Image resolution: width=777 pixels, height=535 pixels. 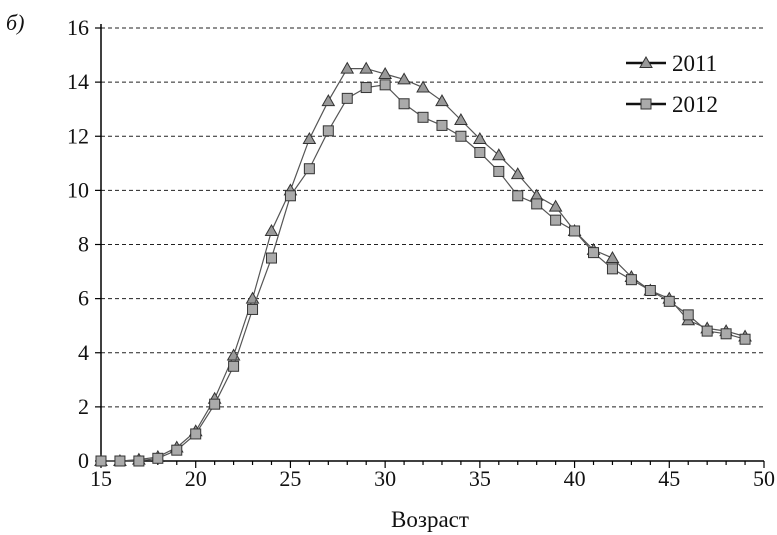 What do you see at coordinates (196, 478) in the screenshot?
I see `x-tick-label-20: 20` at bounding box center [196, 478].